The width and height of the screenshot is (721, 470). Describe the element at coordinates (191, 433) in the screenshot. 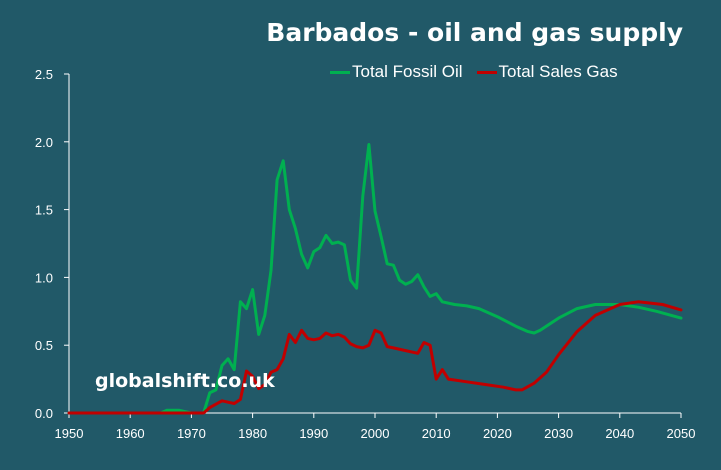

I see `x-tick-label: 1970` at that location.